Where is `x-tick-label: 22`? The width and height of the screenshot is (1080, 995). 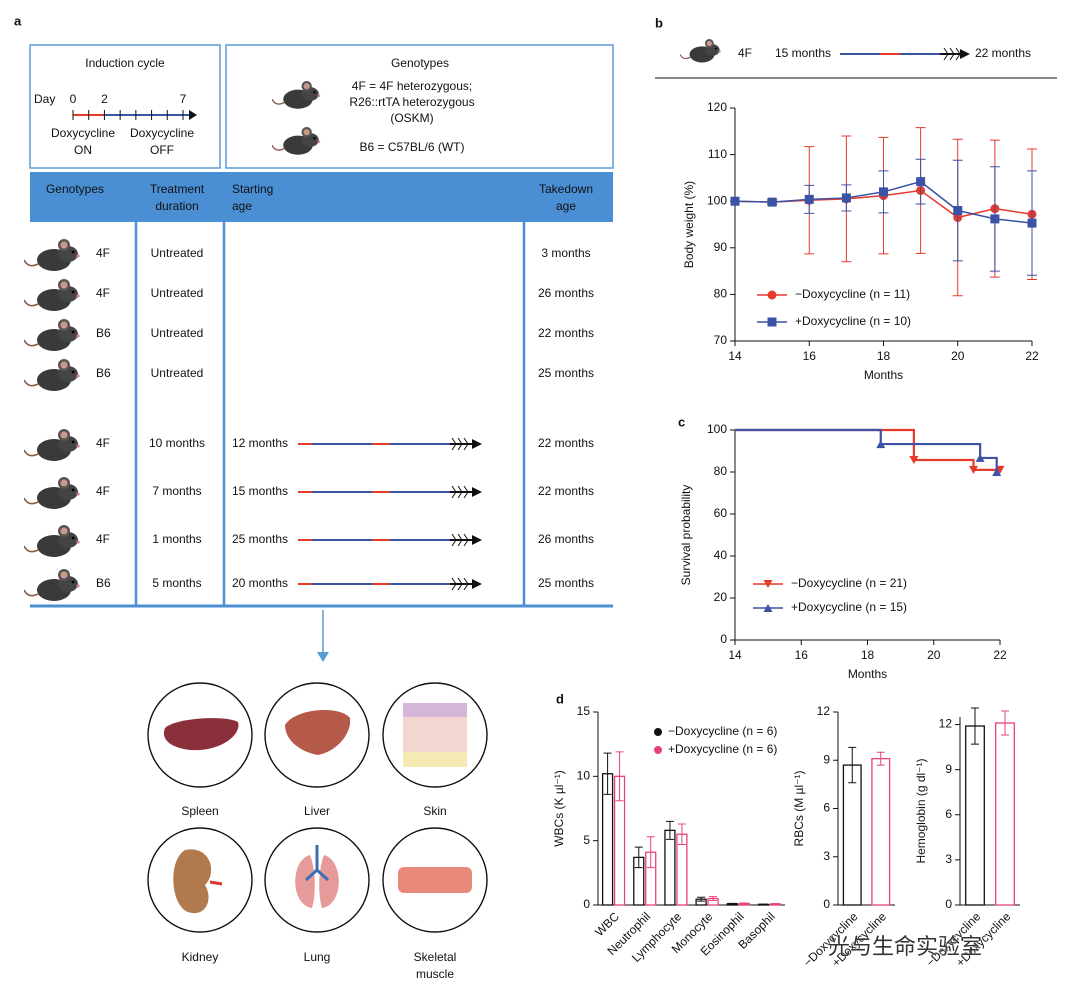
x-tick-label: 22 is located at coordinates (1032, 356).